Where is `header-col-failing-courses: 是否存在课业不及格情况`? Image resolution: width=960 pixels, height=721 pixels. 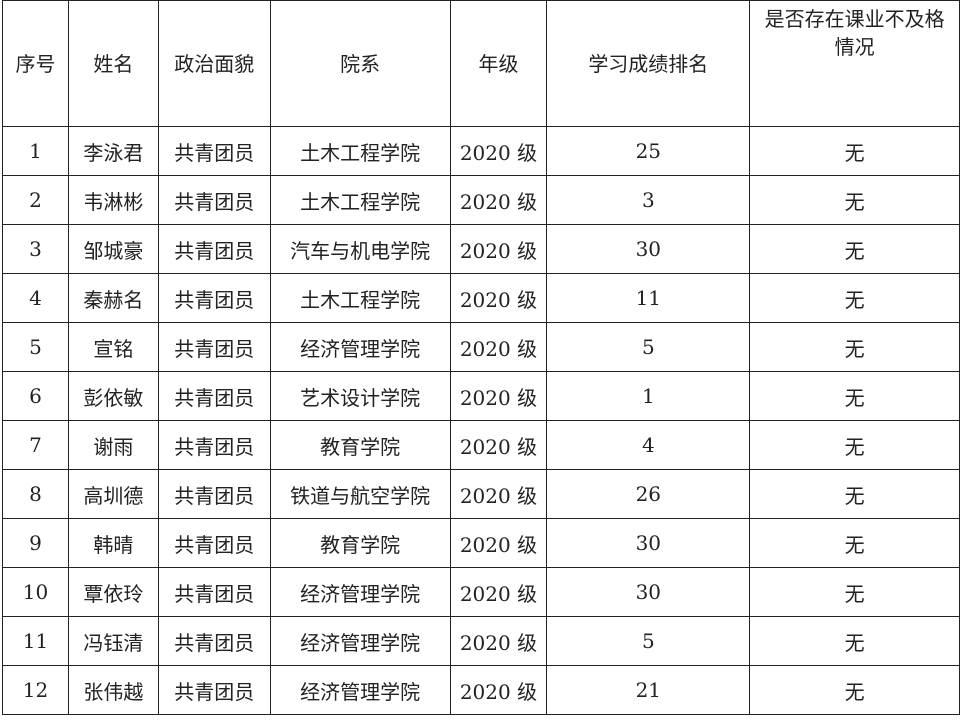
header-col-failing-courses: 是否存在课业不及格情况 is located at coordinates (854, 63).